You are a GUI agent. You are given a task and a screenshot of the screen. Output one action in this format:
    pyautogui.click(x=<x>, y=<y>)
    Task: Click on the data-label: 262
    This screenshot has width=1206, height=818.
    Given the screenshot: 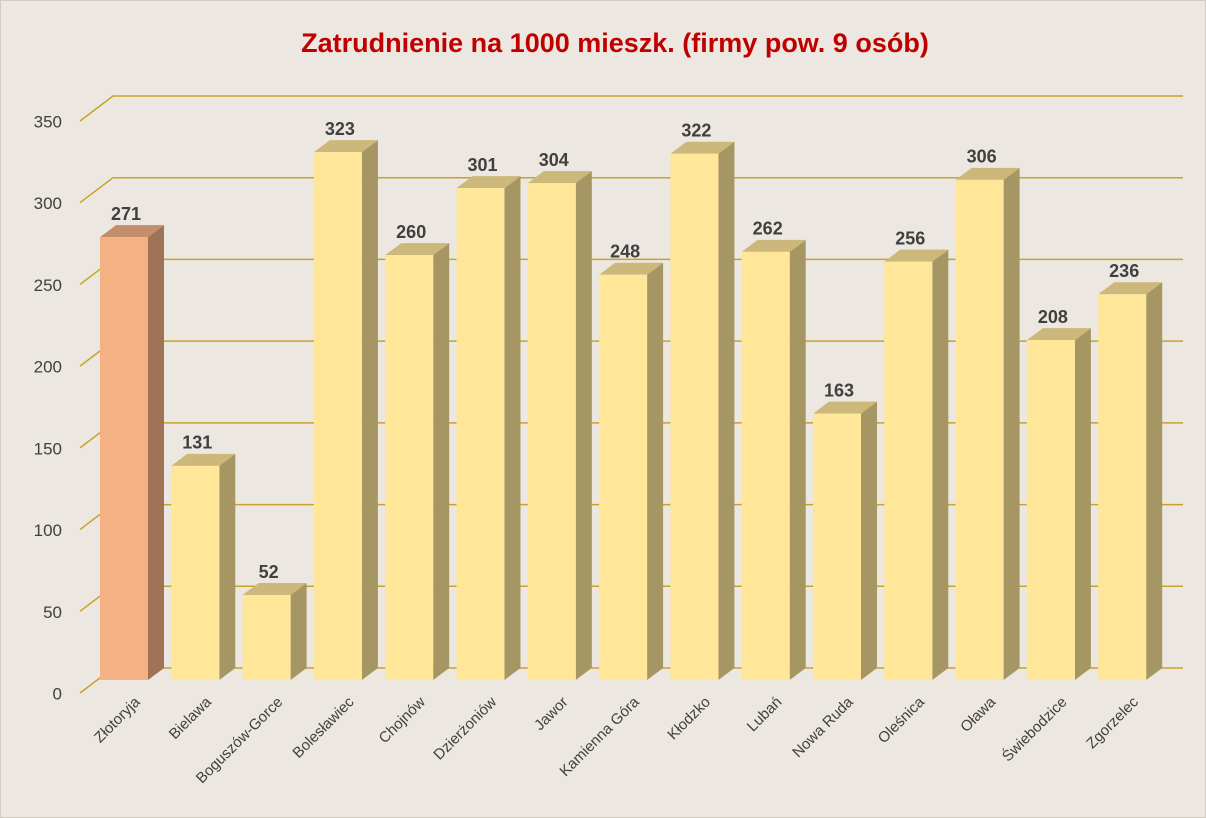 What is the action you would take?
    pyautogui.click(x=768, y=229)
    